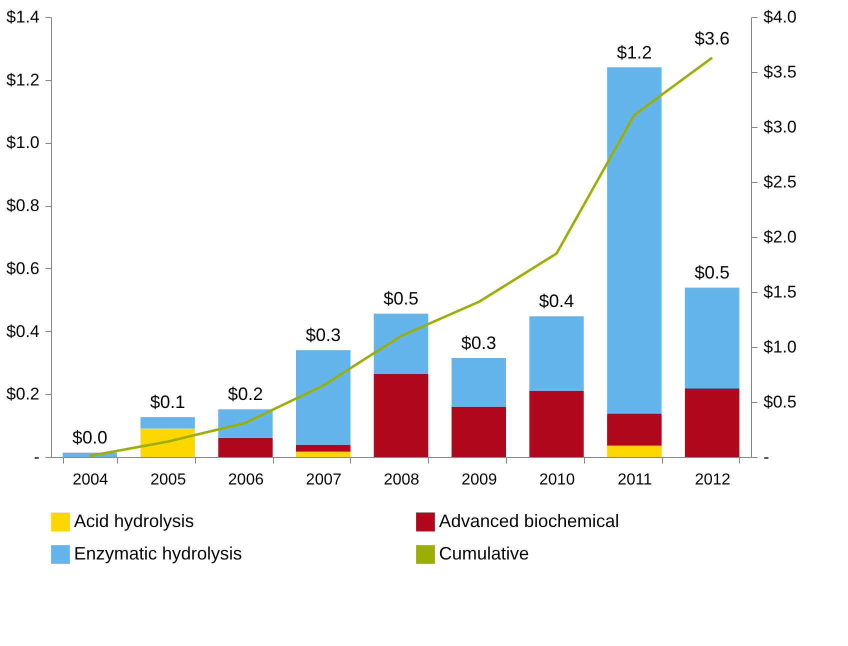  I want to click on y2-tick-label: $3.0, so click(780, 127).